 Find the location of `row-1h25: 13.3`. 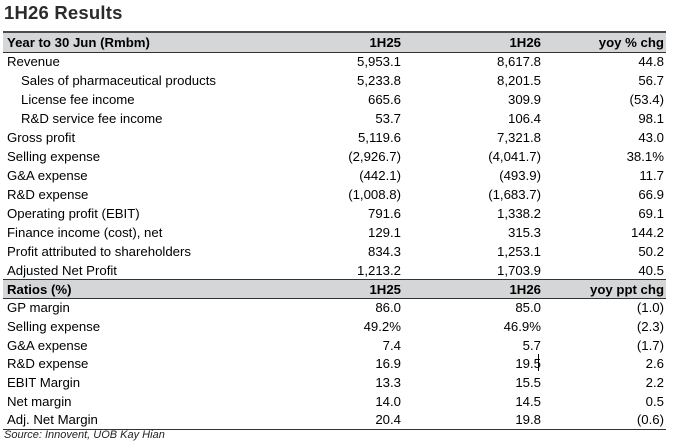

row-1h25: 13.3 is located at coordinates (388, 382).